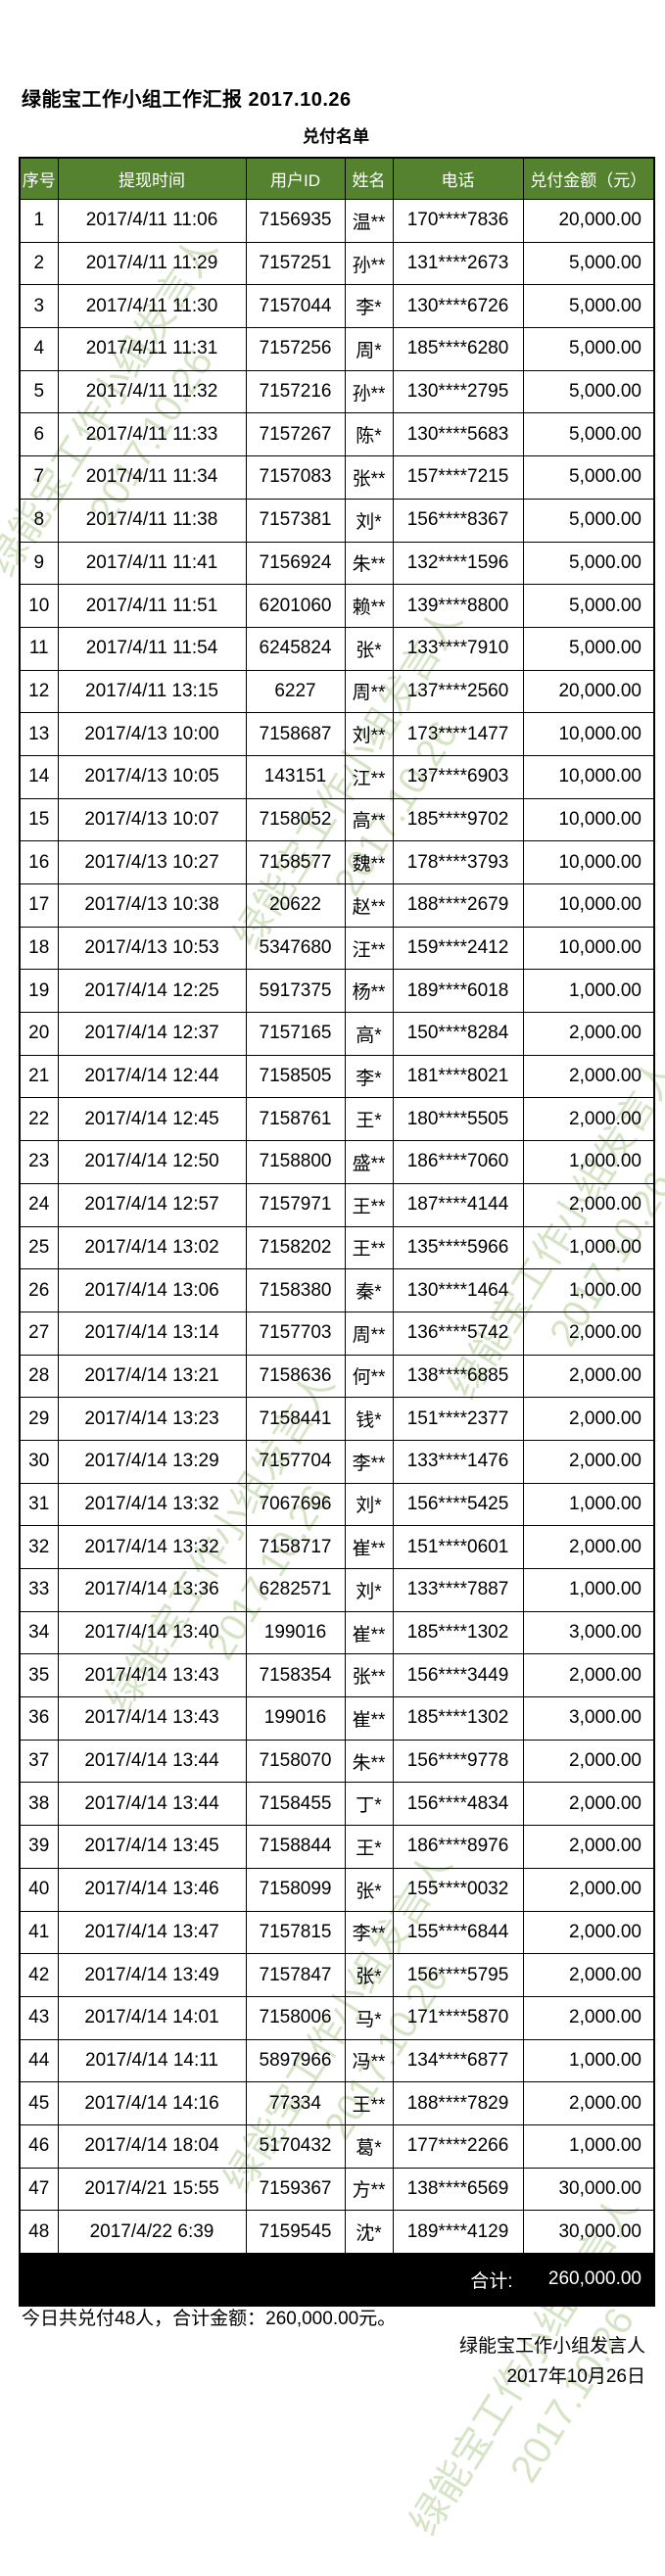  What do you see at coordinates (551, 2346) in the screenshot?
I see `signature-speaker: 绿能宝工作小组发言人` at bounding box center [551, 2346].